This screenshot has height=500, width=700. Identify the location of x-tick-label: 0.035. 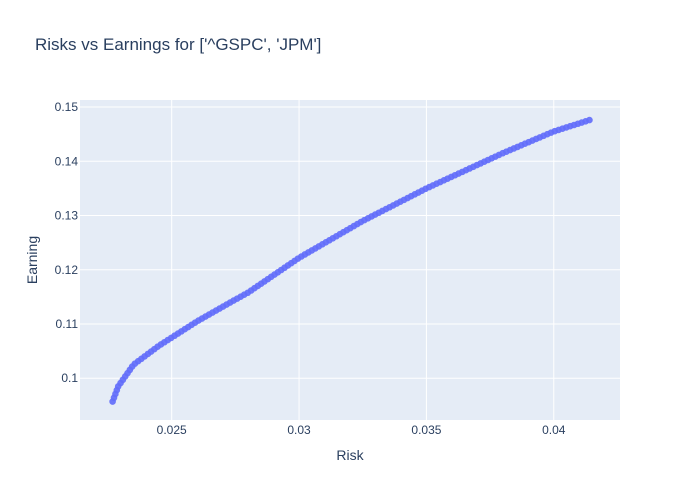
(426, 430).